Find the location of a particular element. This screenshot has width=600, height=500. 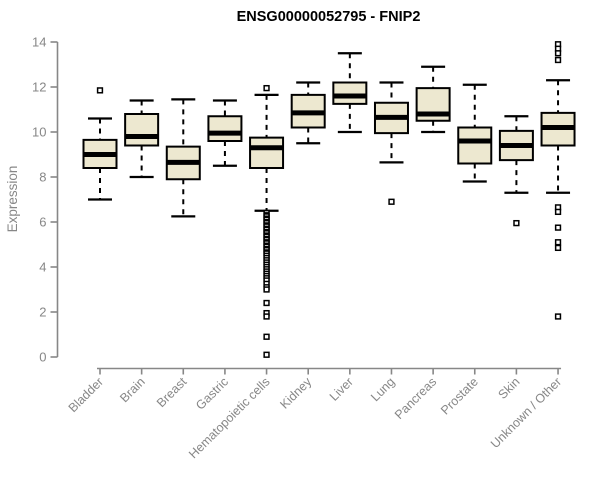

box-kidney is located at coordinates (308, 113).